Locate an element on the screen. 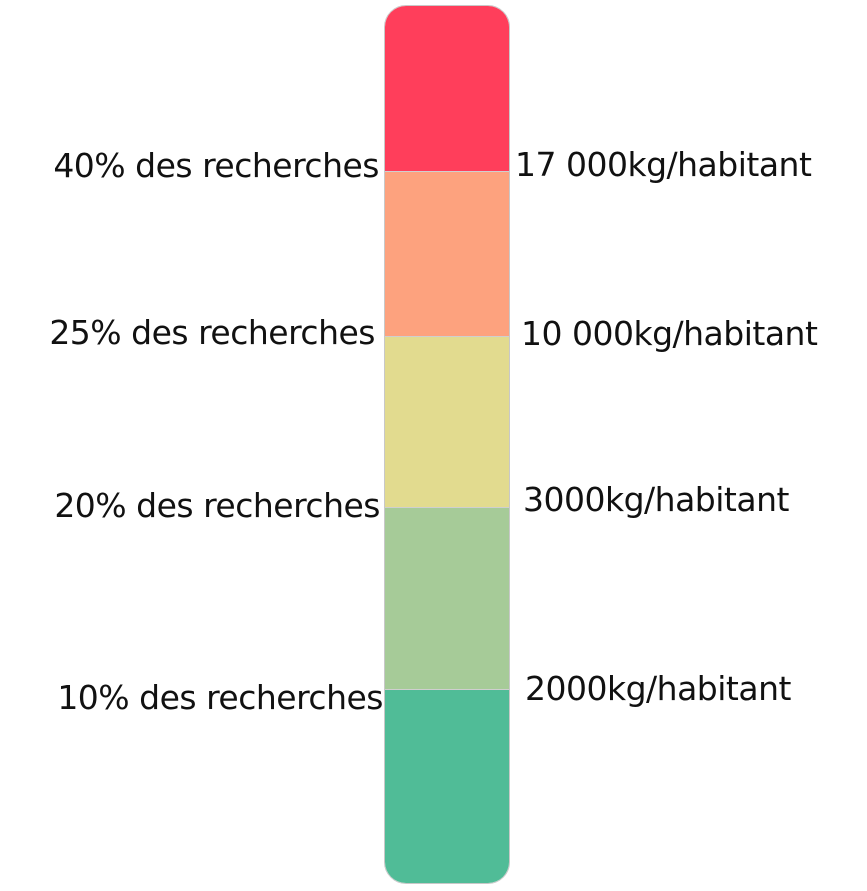 Image resolution: width=867 pixels, height=891 pixels. left-label-40: 40% des recherches is located at coordinates (216, 165).